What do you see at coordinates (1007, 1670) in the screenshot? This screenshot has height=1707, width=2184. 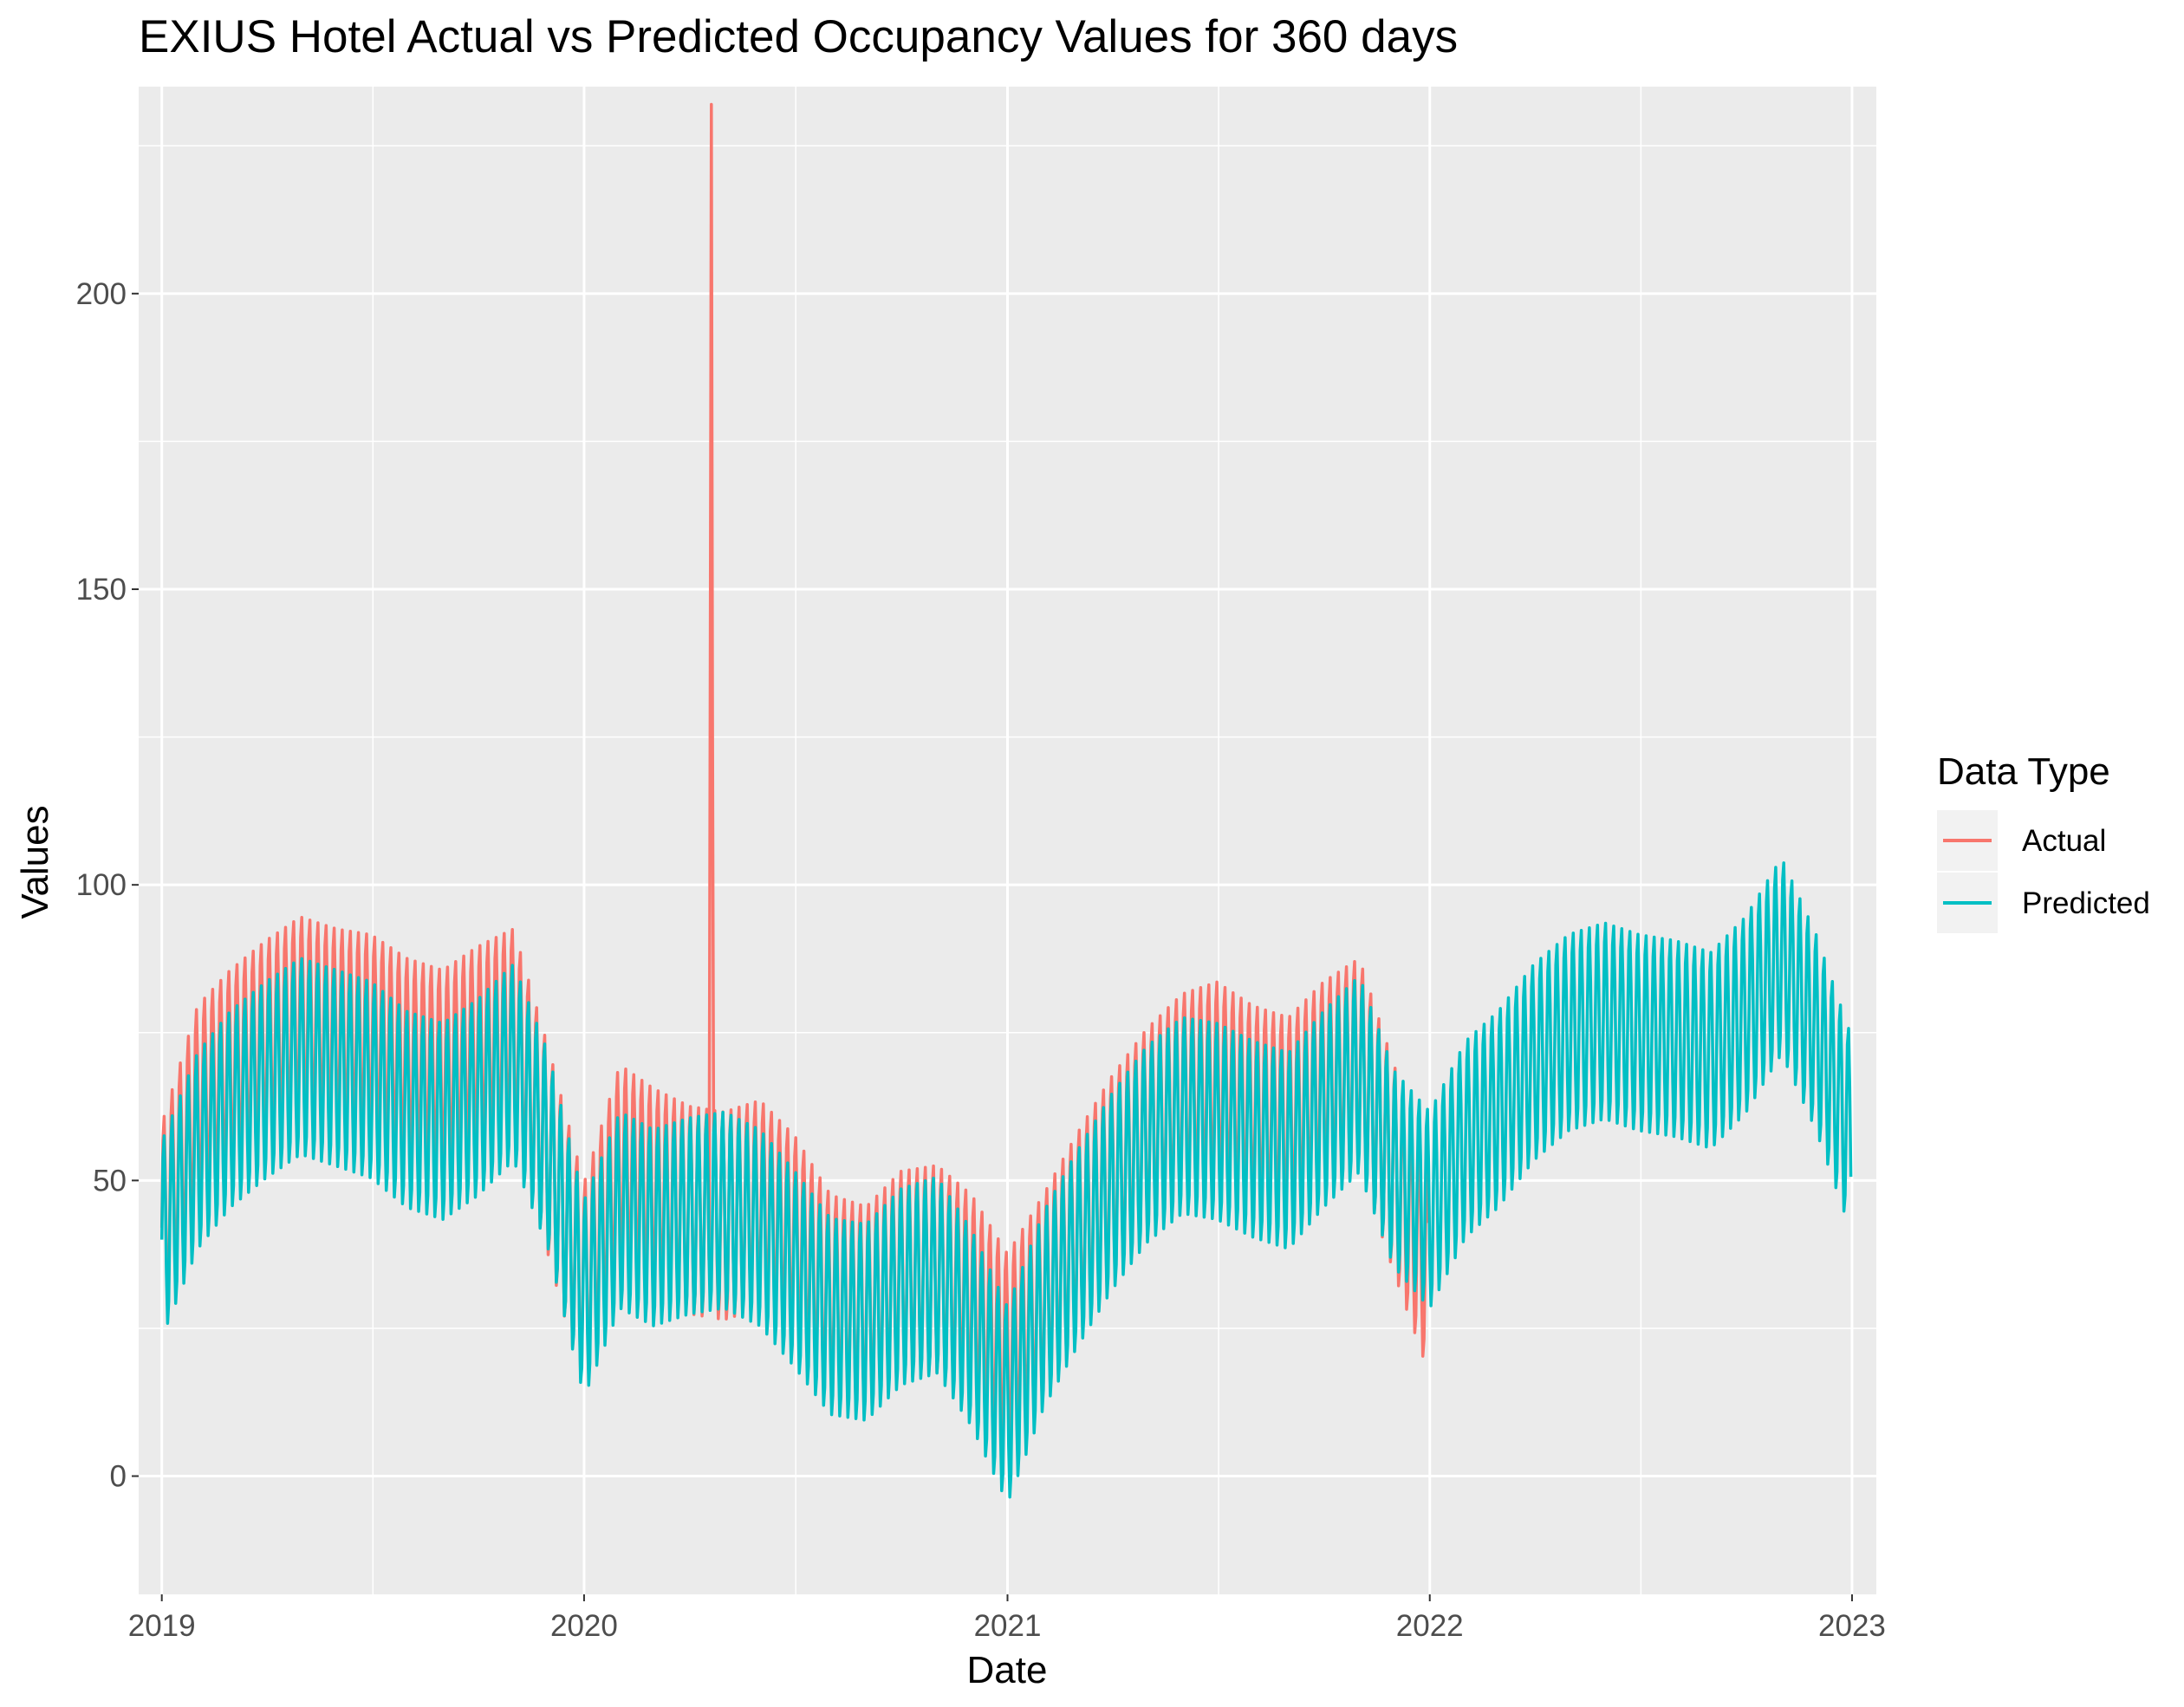 I see `x-axis-title: Date` at bounding box center [1007, 1670].